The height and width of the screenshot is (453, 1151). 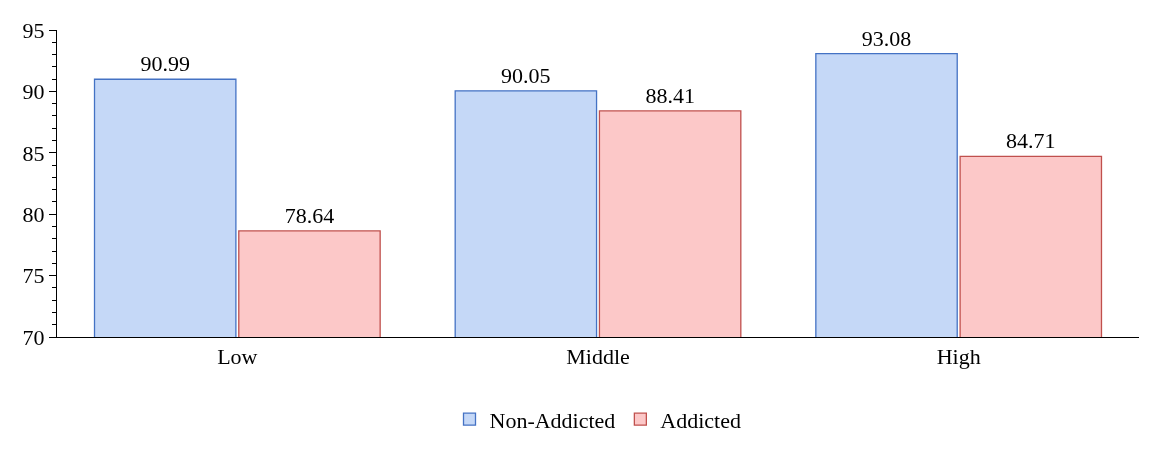 What do you see at coordinates (33, 30) in the screenshot?
I see `y-tick-label: 95` at bounding box center [33, 30].